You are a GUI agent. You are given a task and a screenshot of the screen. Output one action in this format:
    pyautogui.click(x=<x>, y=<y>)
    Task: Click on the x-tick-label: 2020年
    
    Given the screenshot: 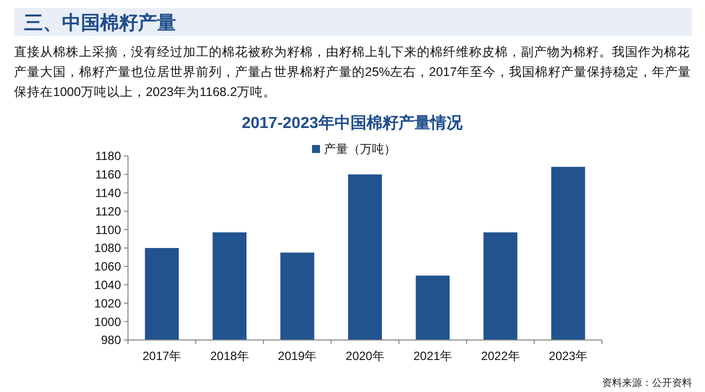 What is the action you would take?
    pyautogui.click(x=365, y=356)
    